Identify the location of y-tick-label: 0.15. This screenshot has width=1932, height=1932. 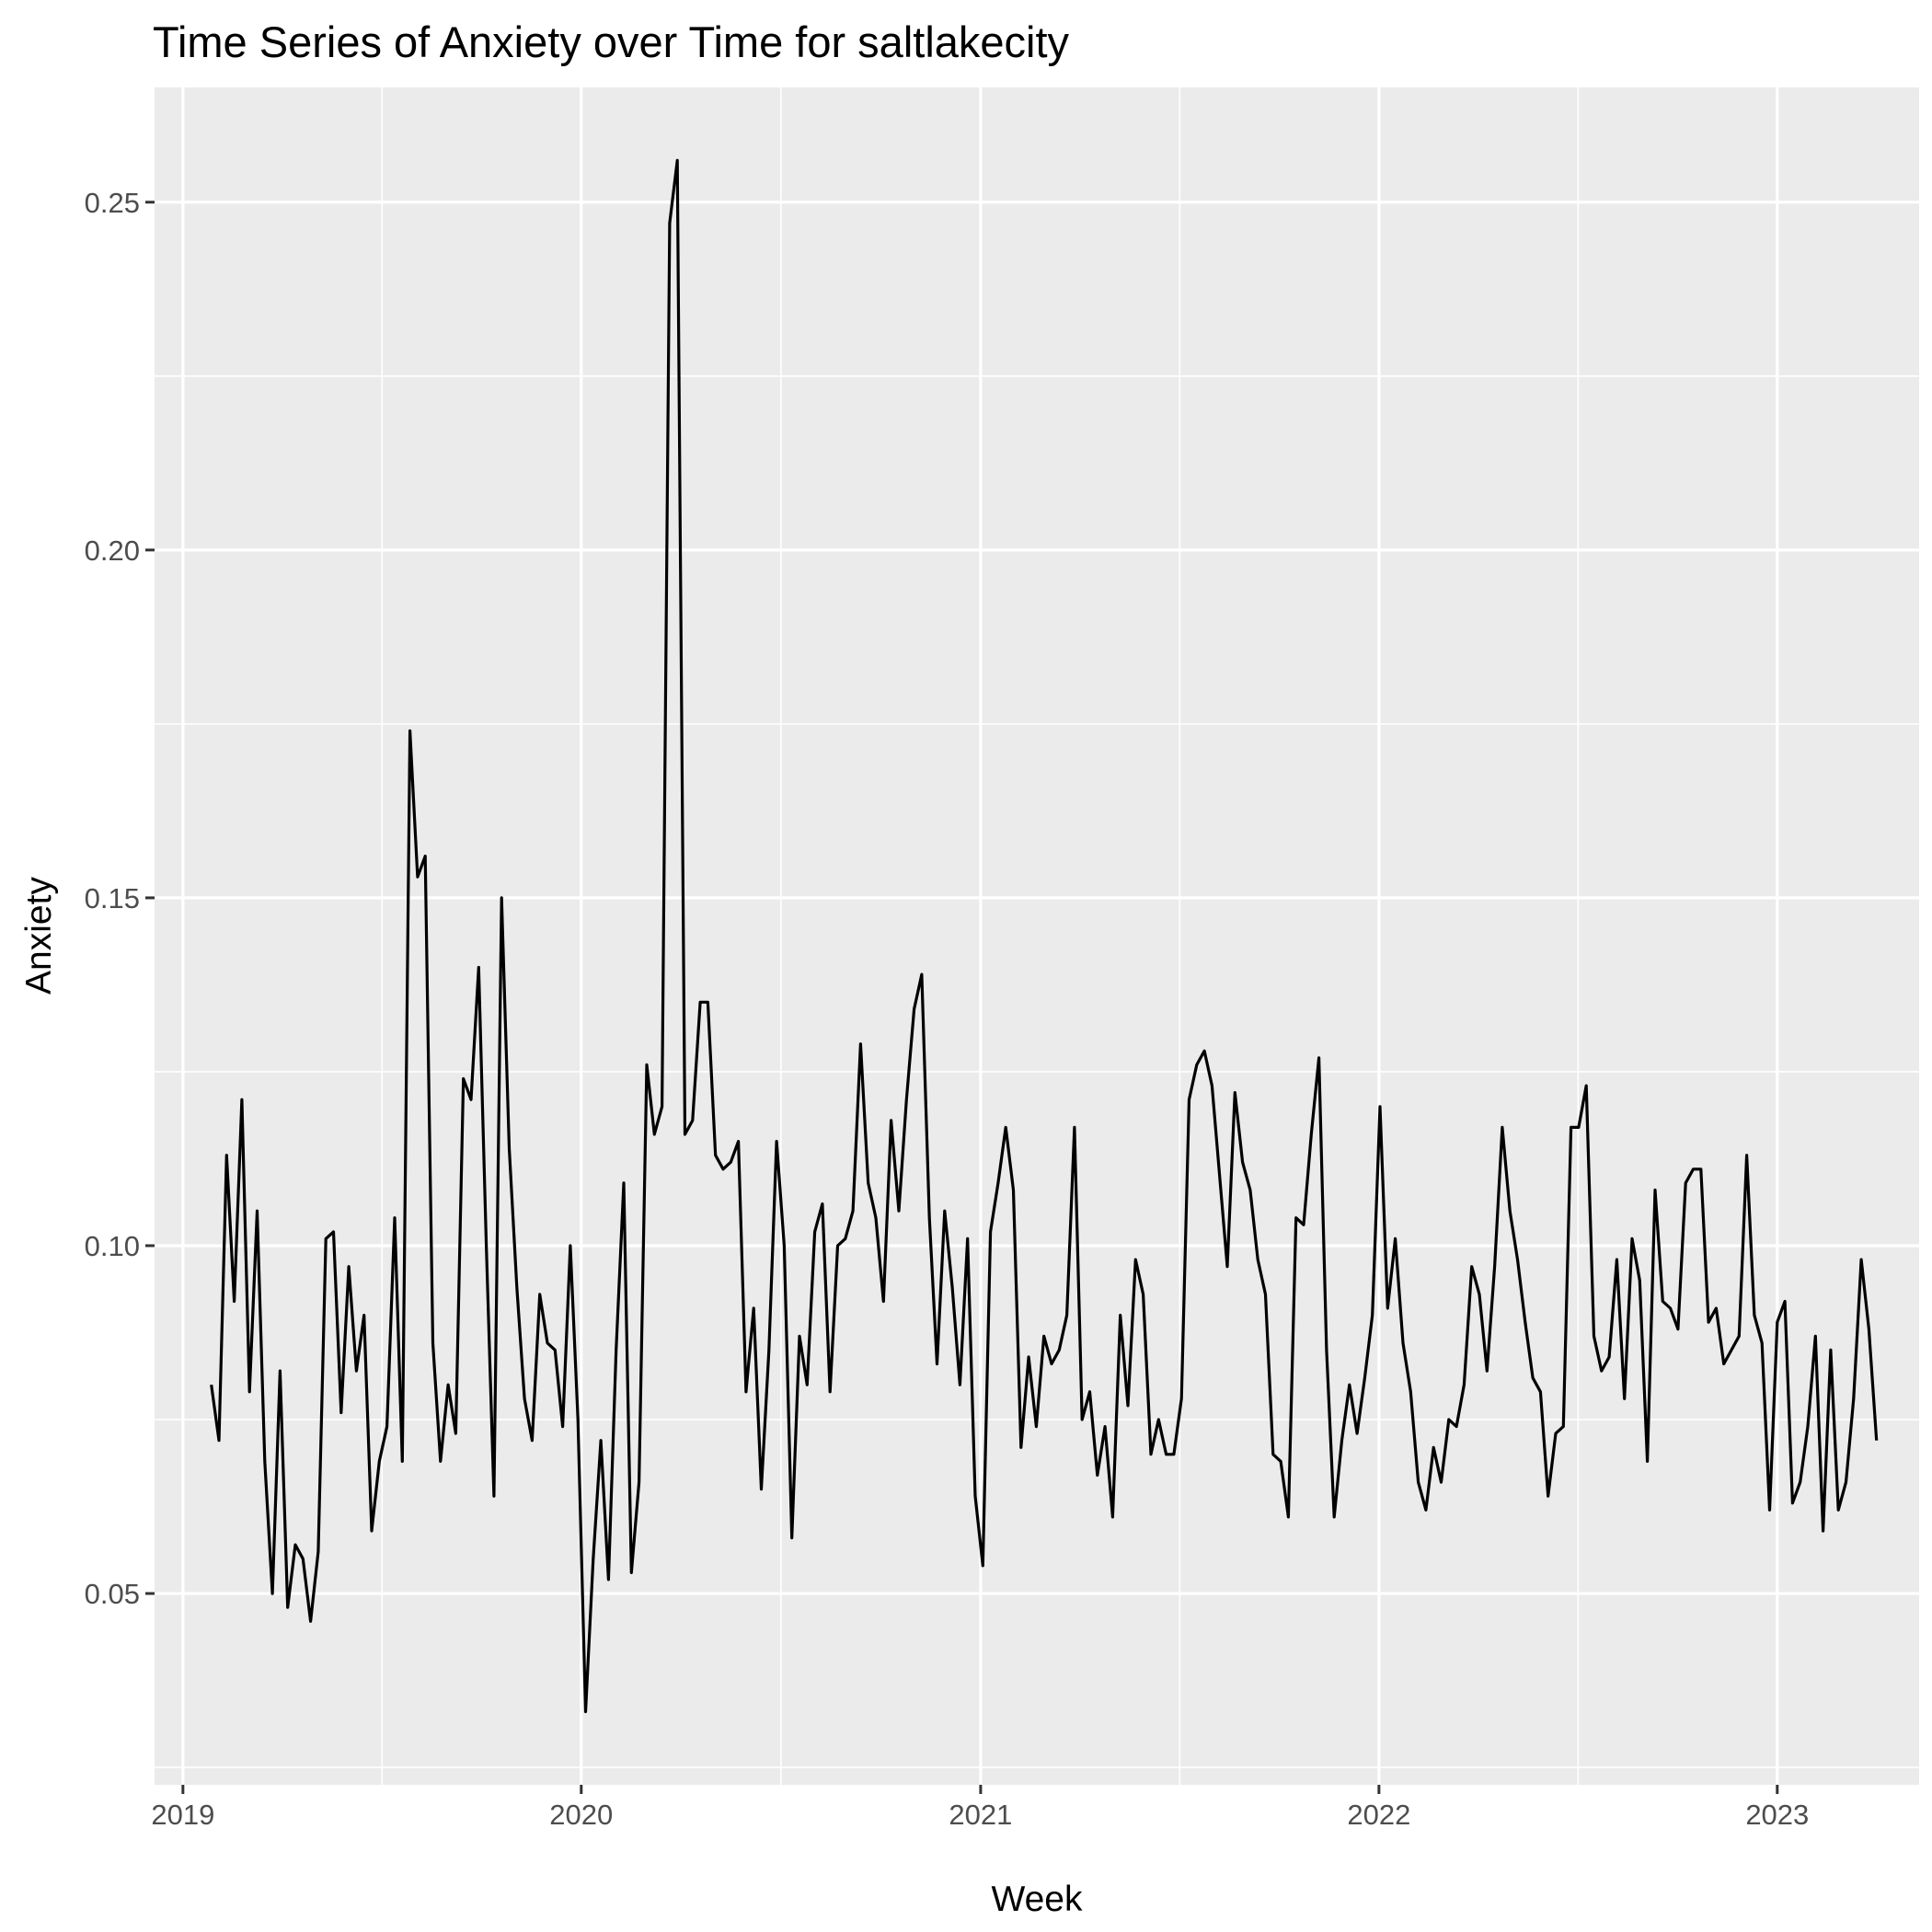
(112, 898).